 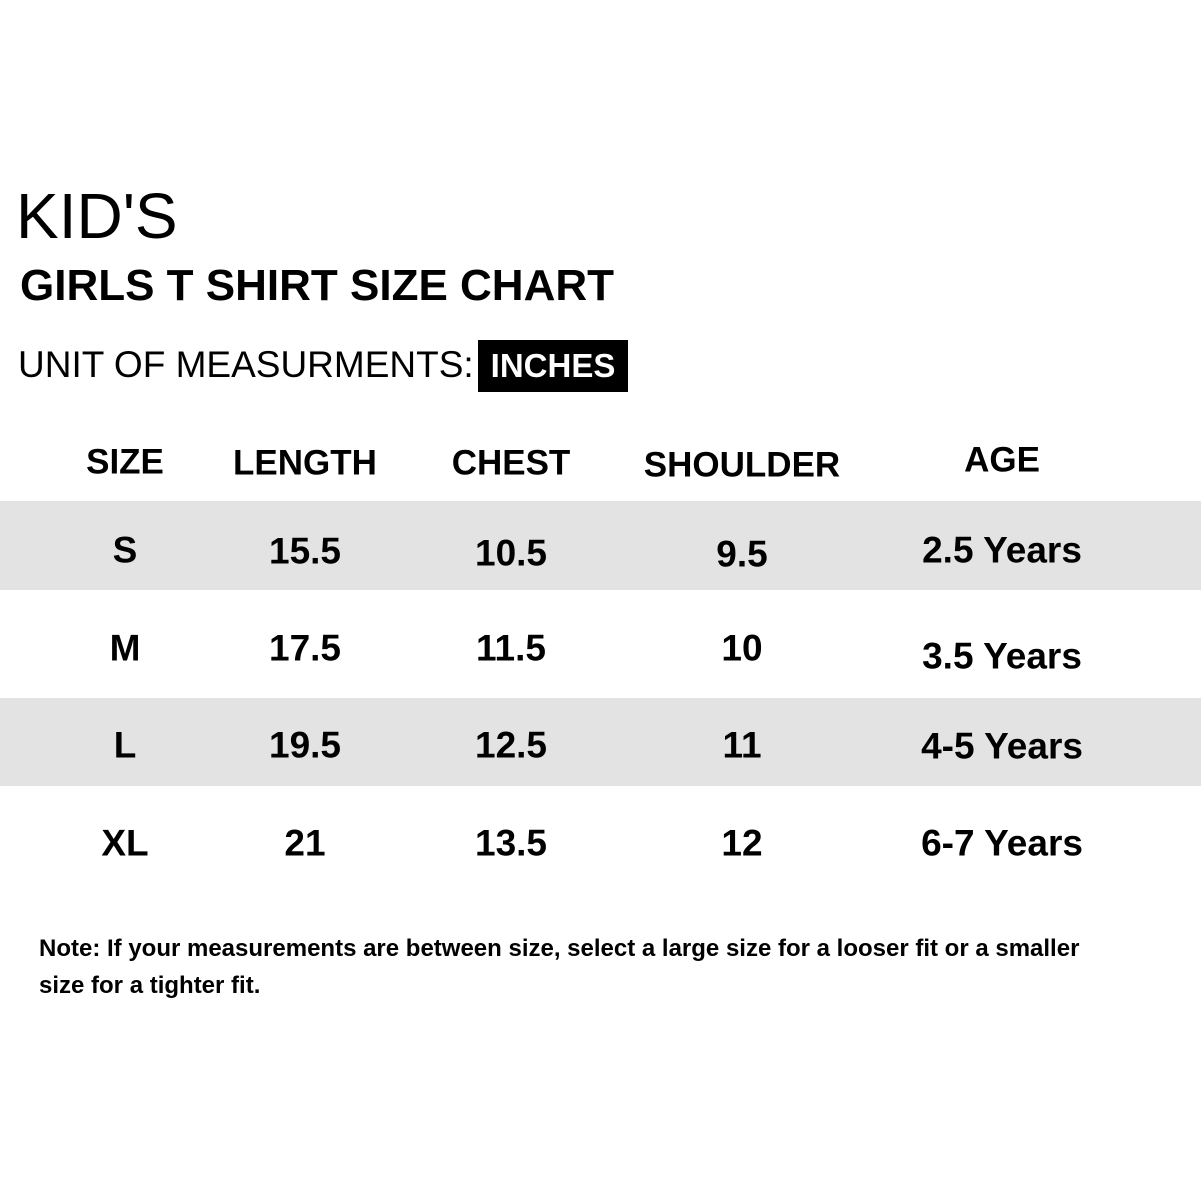 I want to click on table-cell-shoulder: 9.5, so click(x=742, y=554).